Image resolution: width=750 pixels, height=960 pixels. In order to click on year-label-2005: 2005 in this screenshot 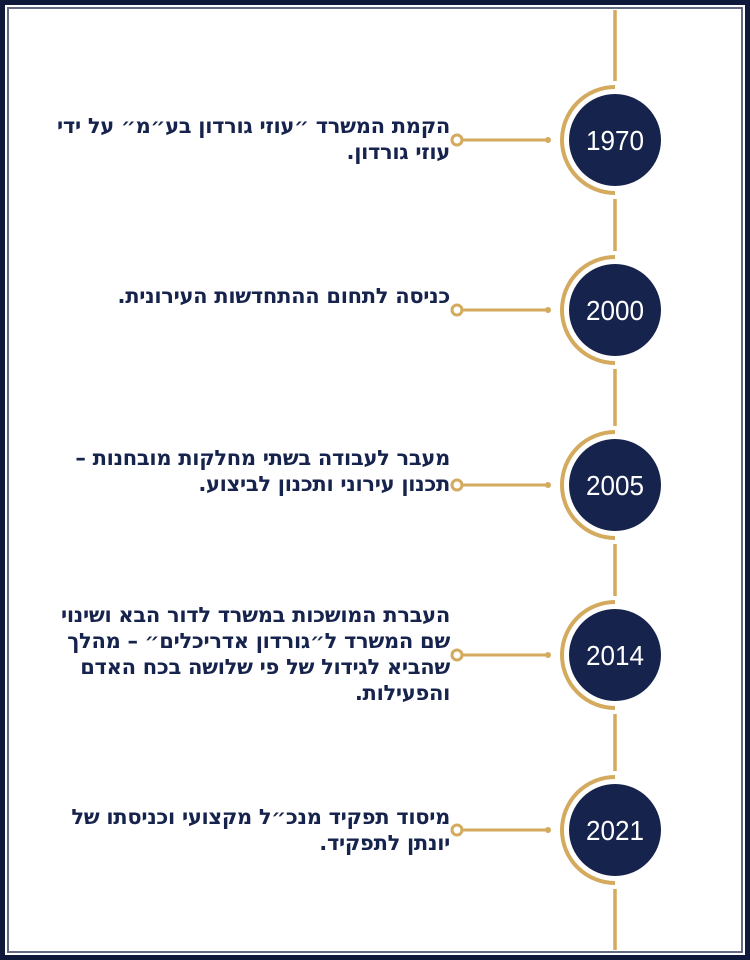, I will do `click(615, 485)`.